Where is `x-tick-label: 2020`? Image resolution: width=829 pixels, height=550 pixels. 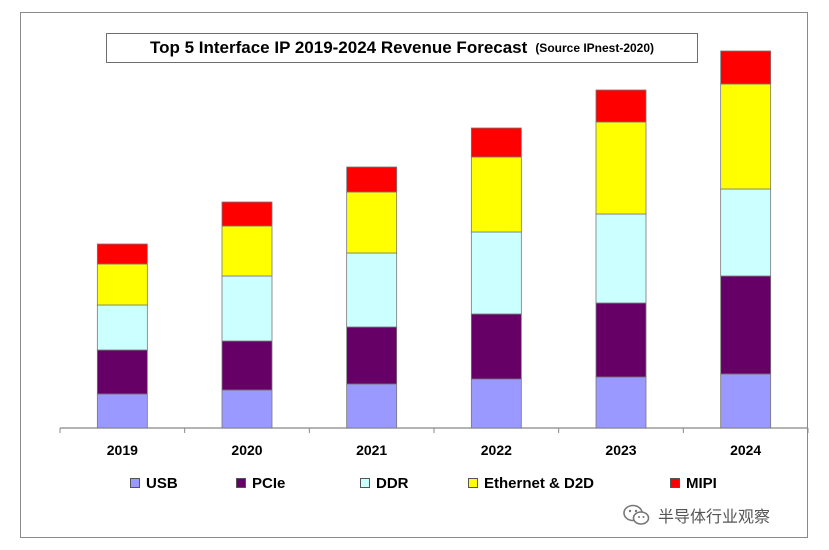 x-tick-label: 2020 is located at coordinates (246, 450).